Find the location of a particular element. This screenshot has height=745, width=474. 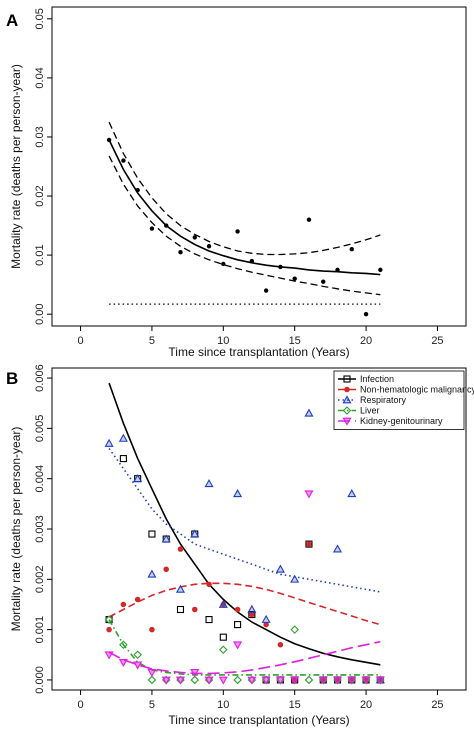

panel-b-x-tick-label: 20 is located at coordinates (366, 705).